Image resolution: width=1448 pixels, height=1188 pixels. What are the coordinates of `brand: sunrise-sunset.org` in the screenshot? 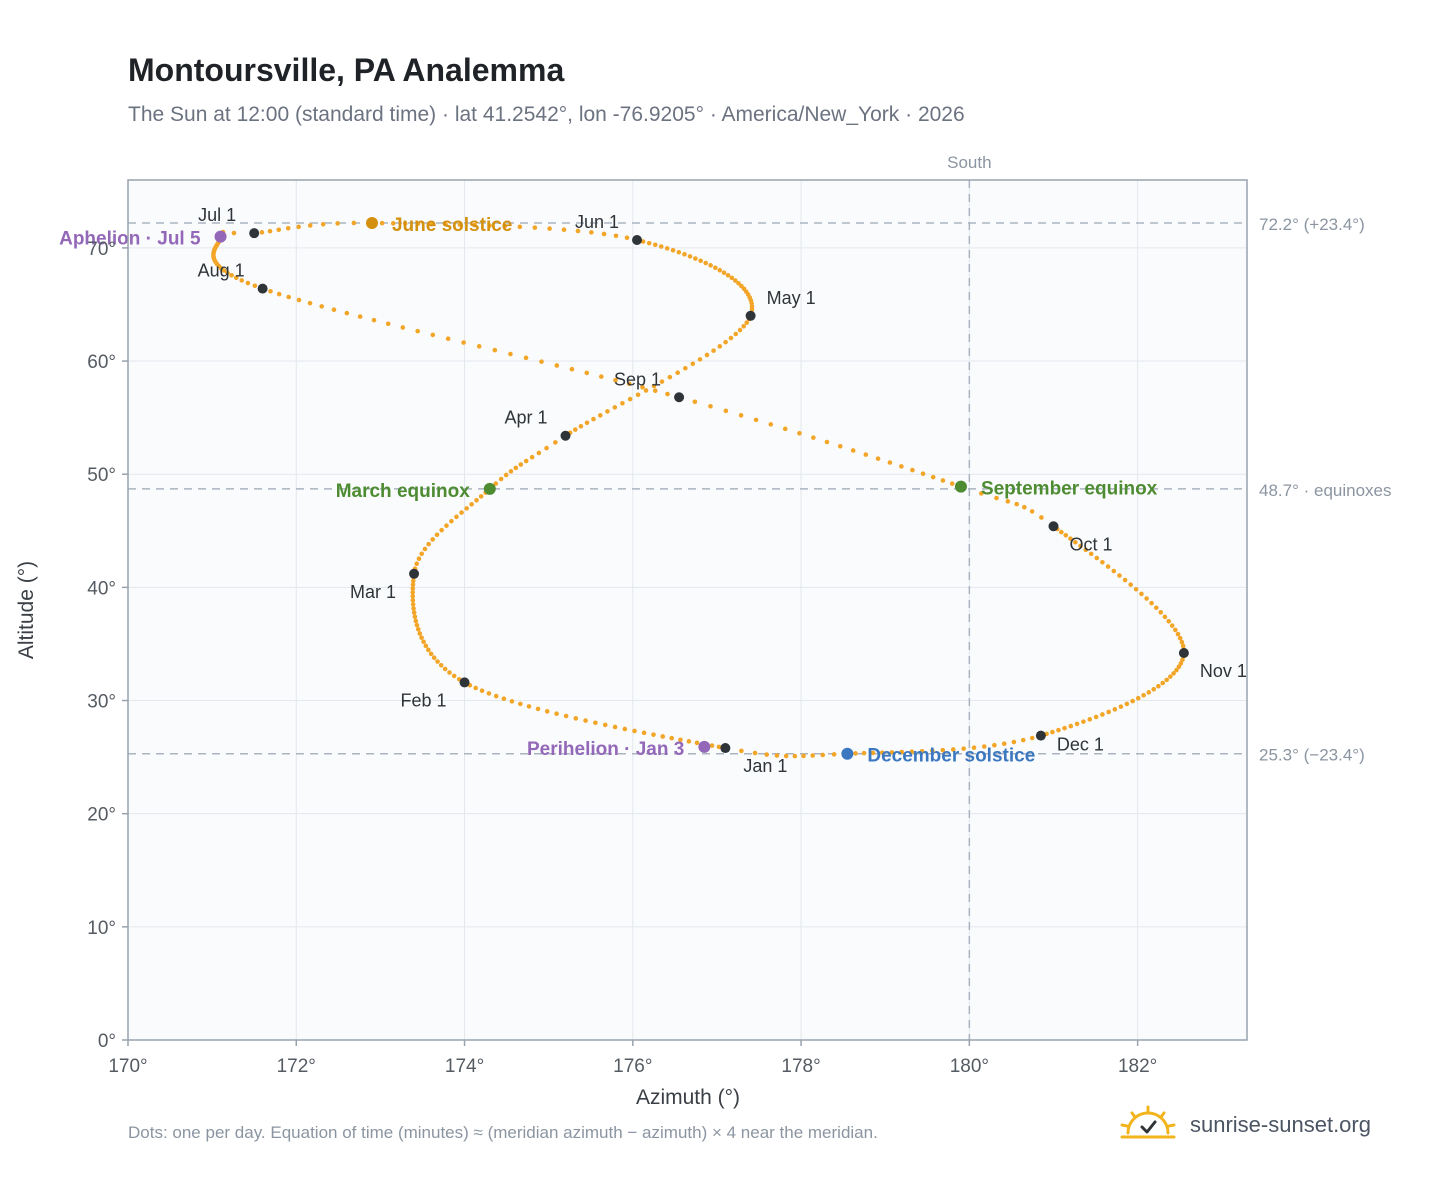 It's located at (1245, 1125).